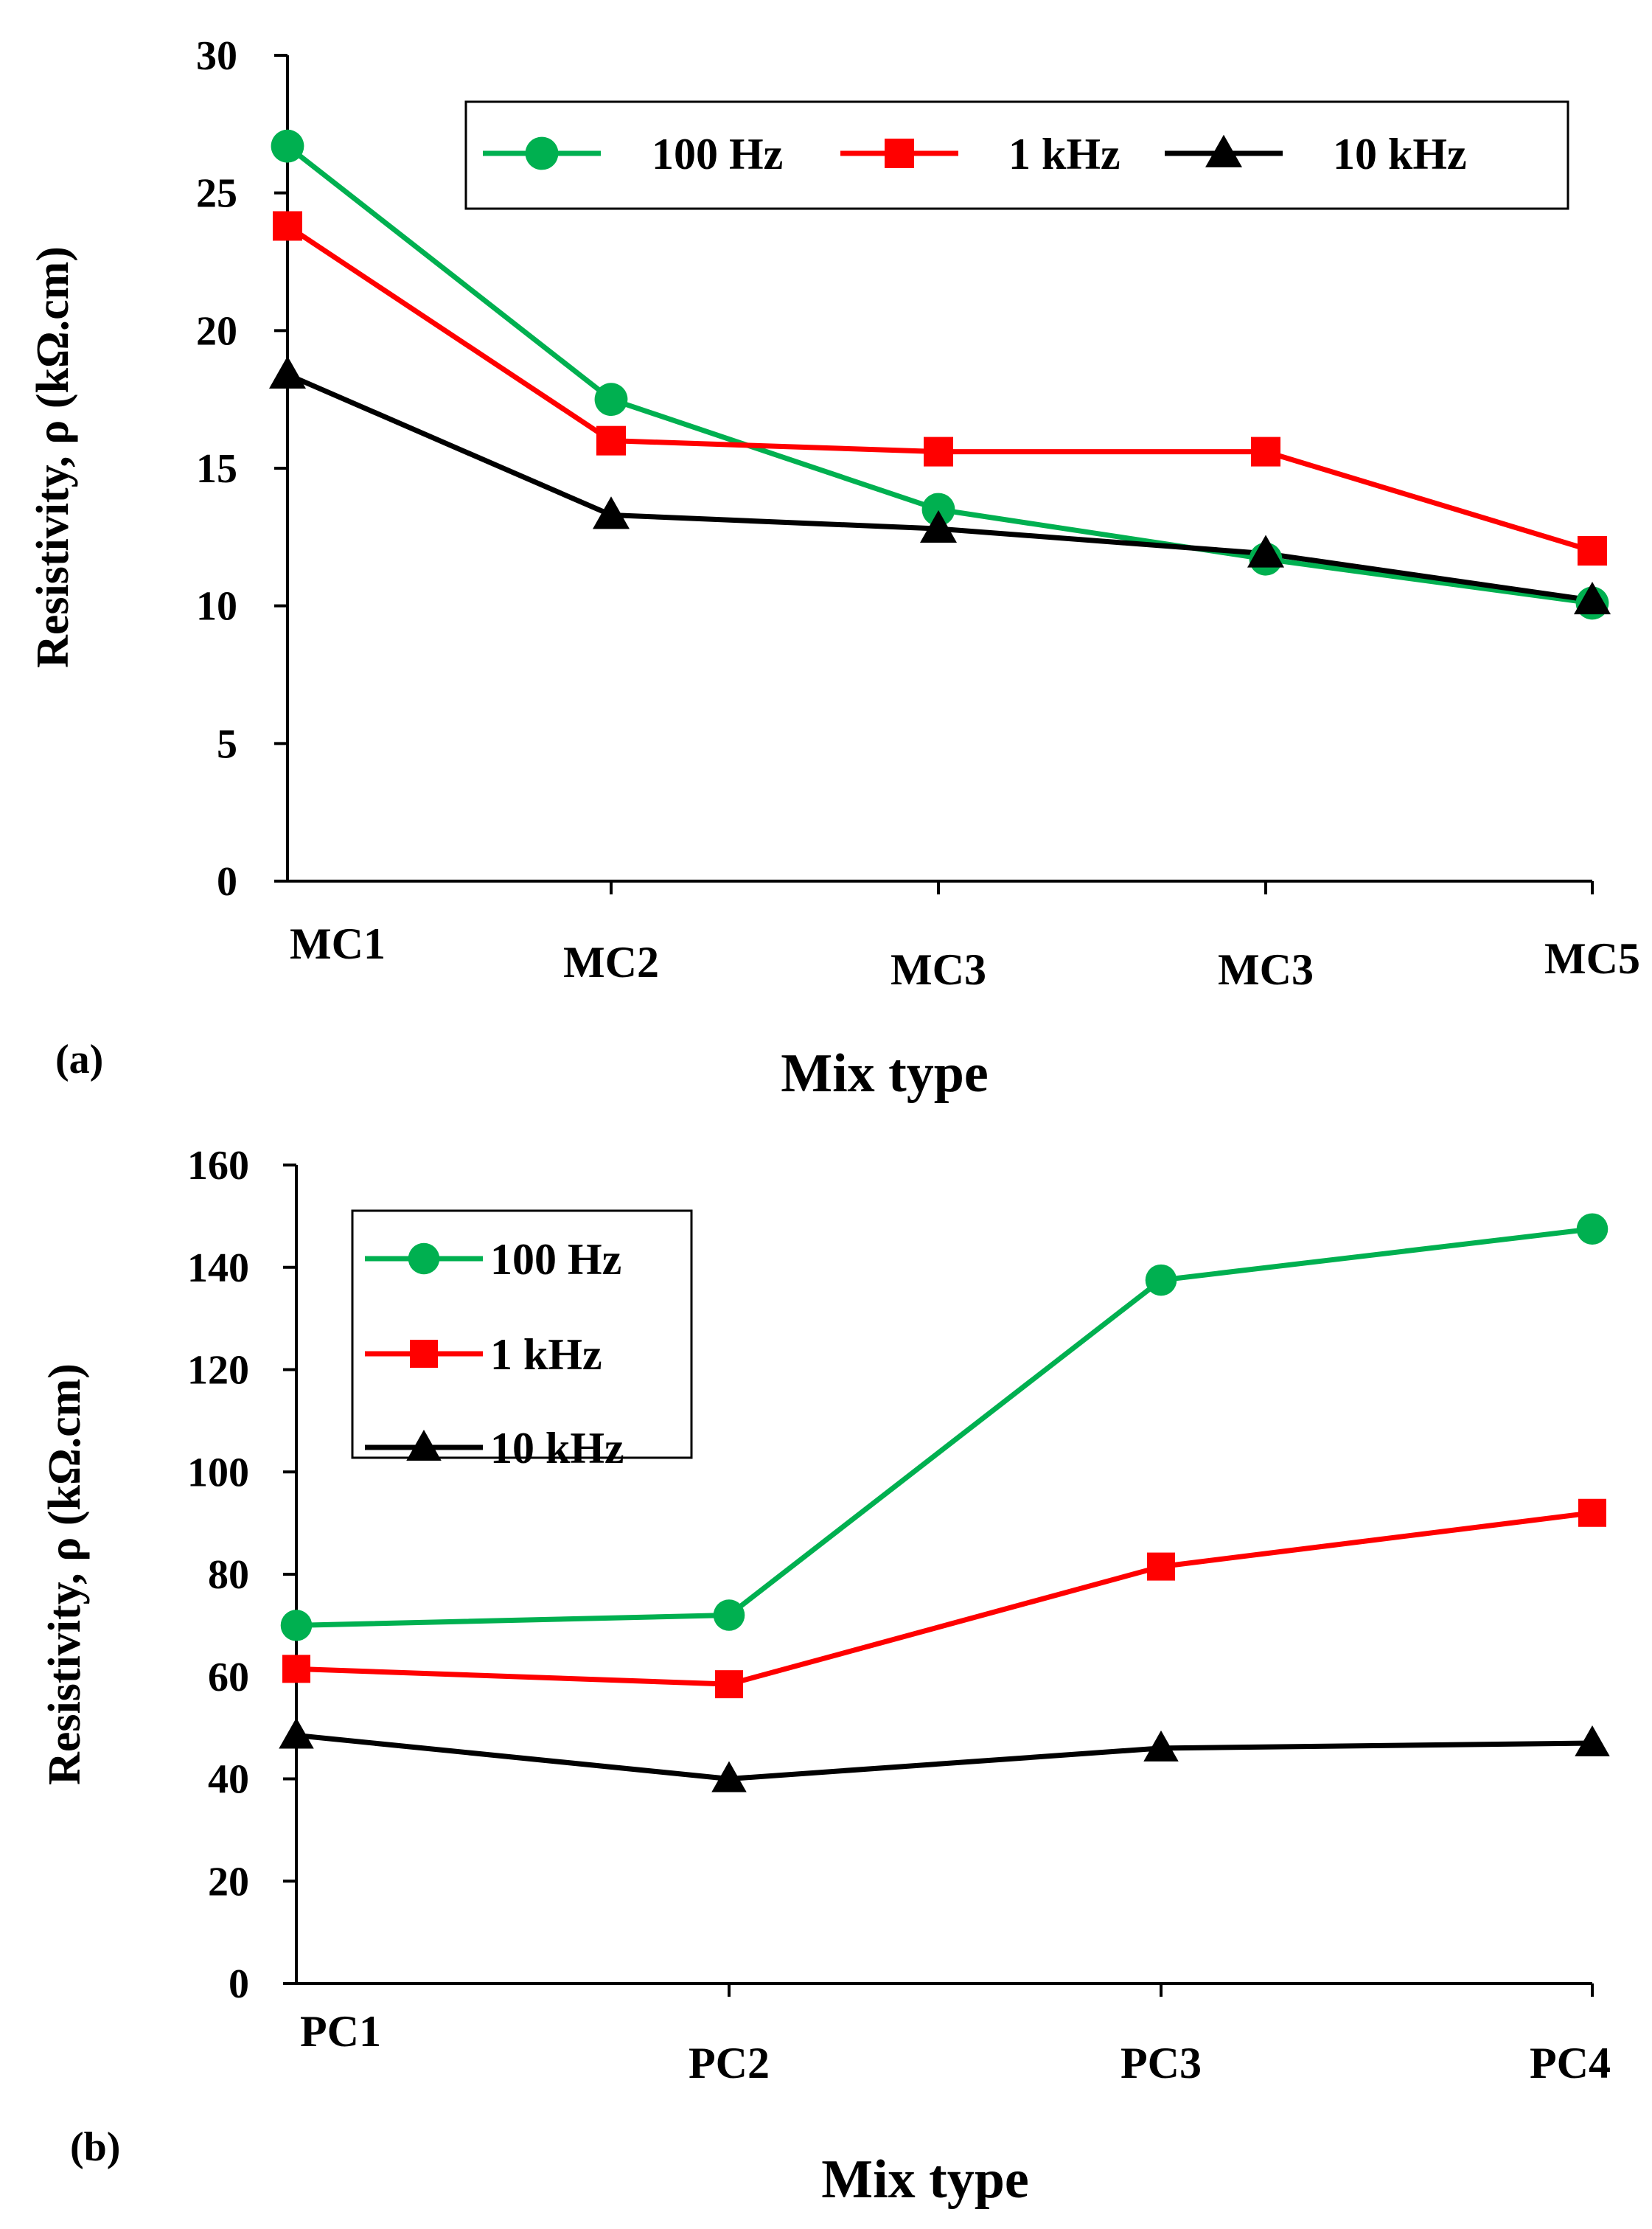 This screenshot has width=1652, height=2229. What do you see at coordinates (216, 469) in the screenshot?
I see `y-tick-label: 15` at bounding box center [216, 469].